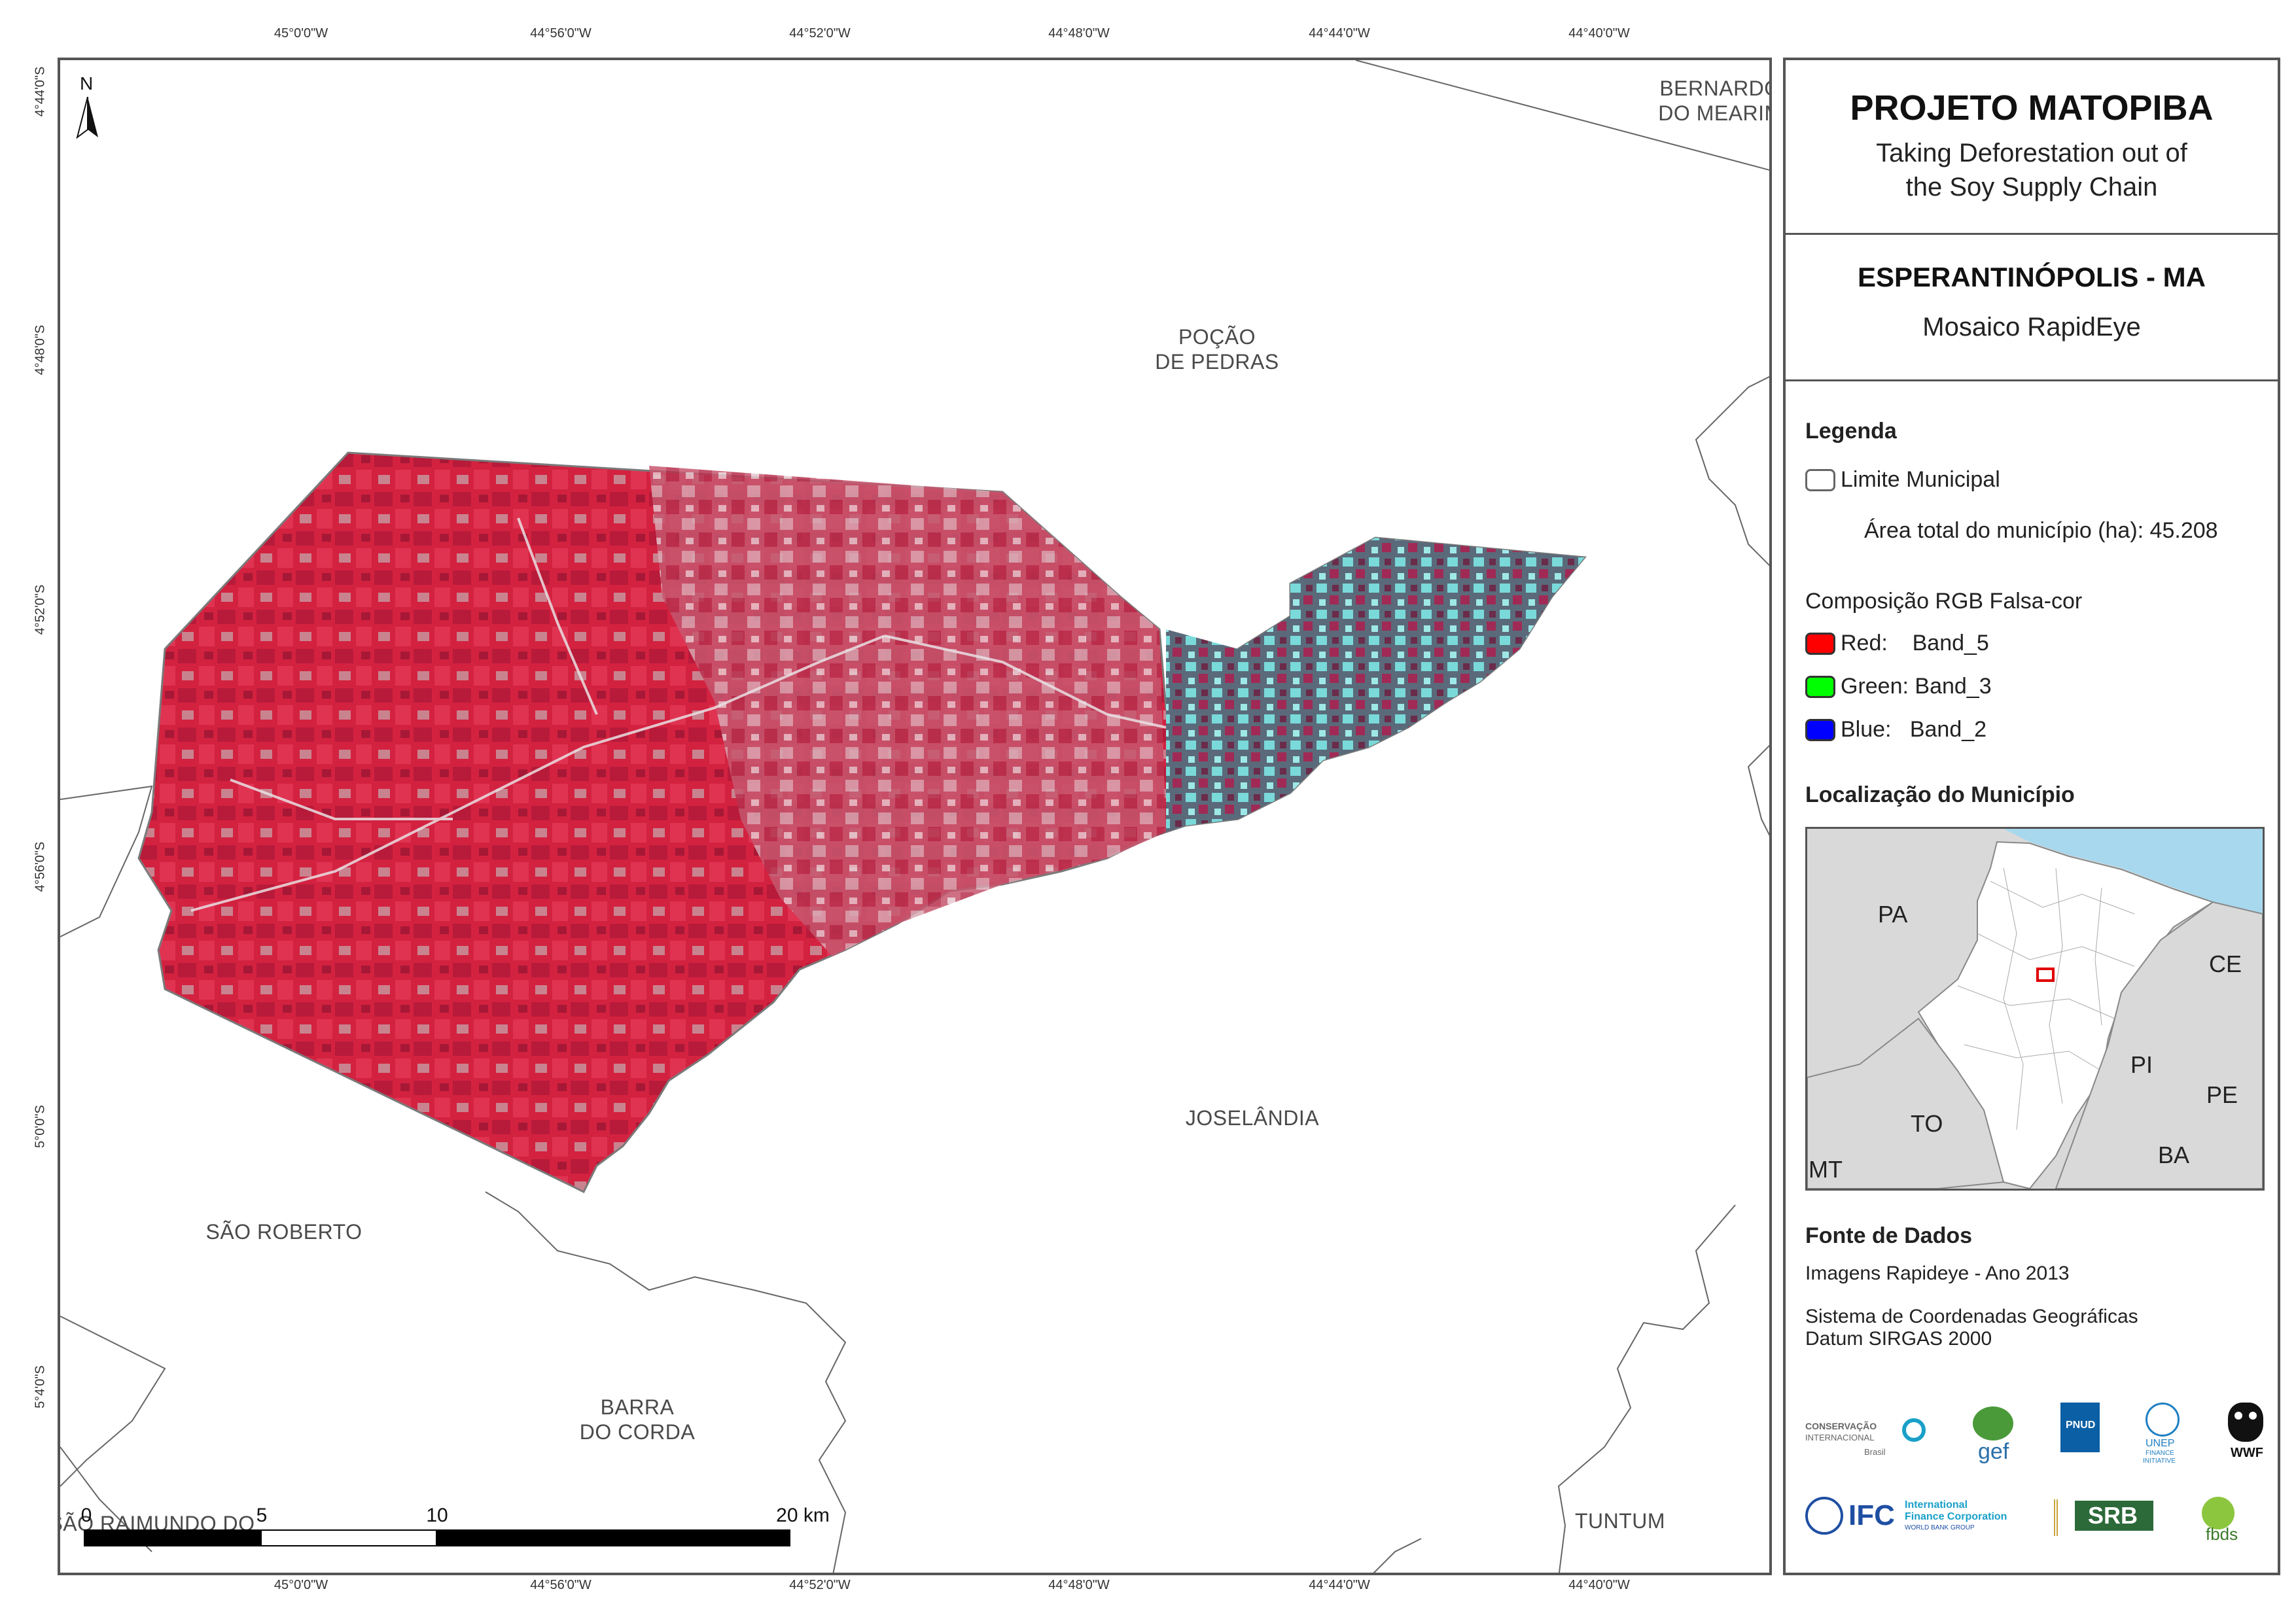 This screenshot has width=2296, height=1623. What do you see at coordinates (1715, 88) in the screenshot?
I see `place-bernardo: BERNARDO` at bounding box center [1715, 88].